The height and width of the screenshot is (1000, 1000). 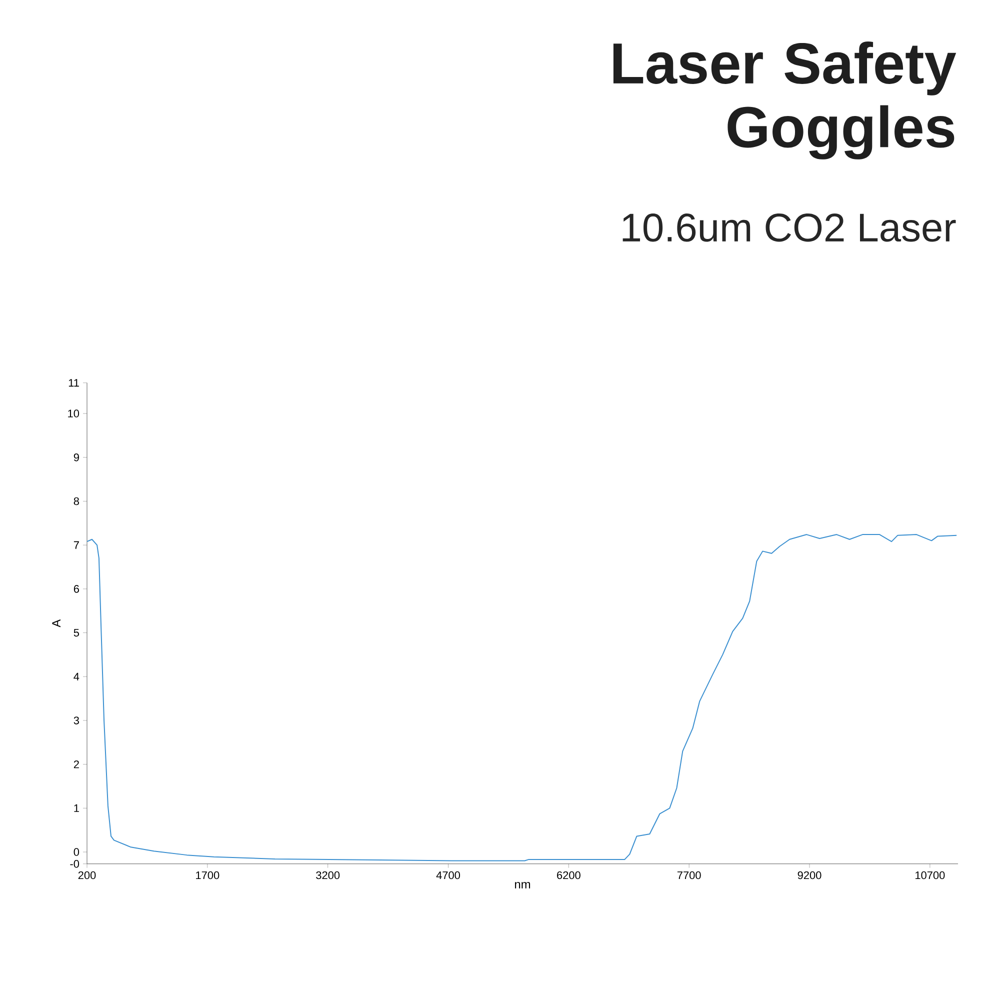 What do you see at coordinates (76, 545) in the screenshot?
I see `y-tick-label: 7` at bounding box center [76, 545].